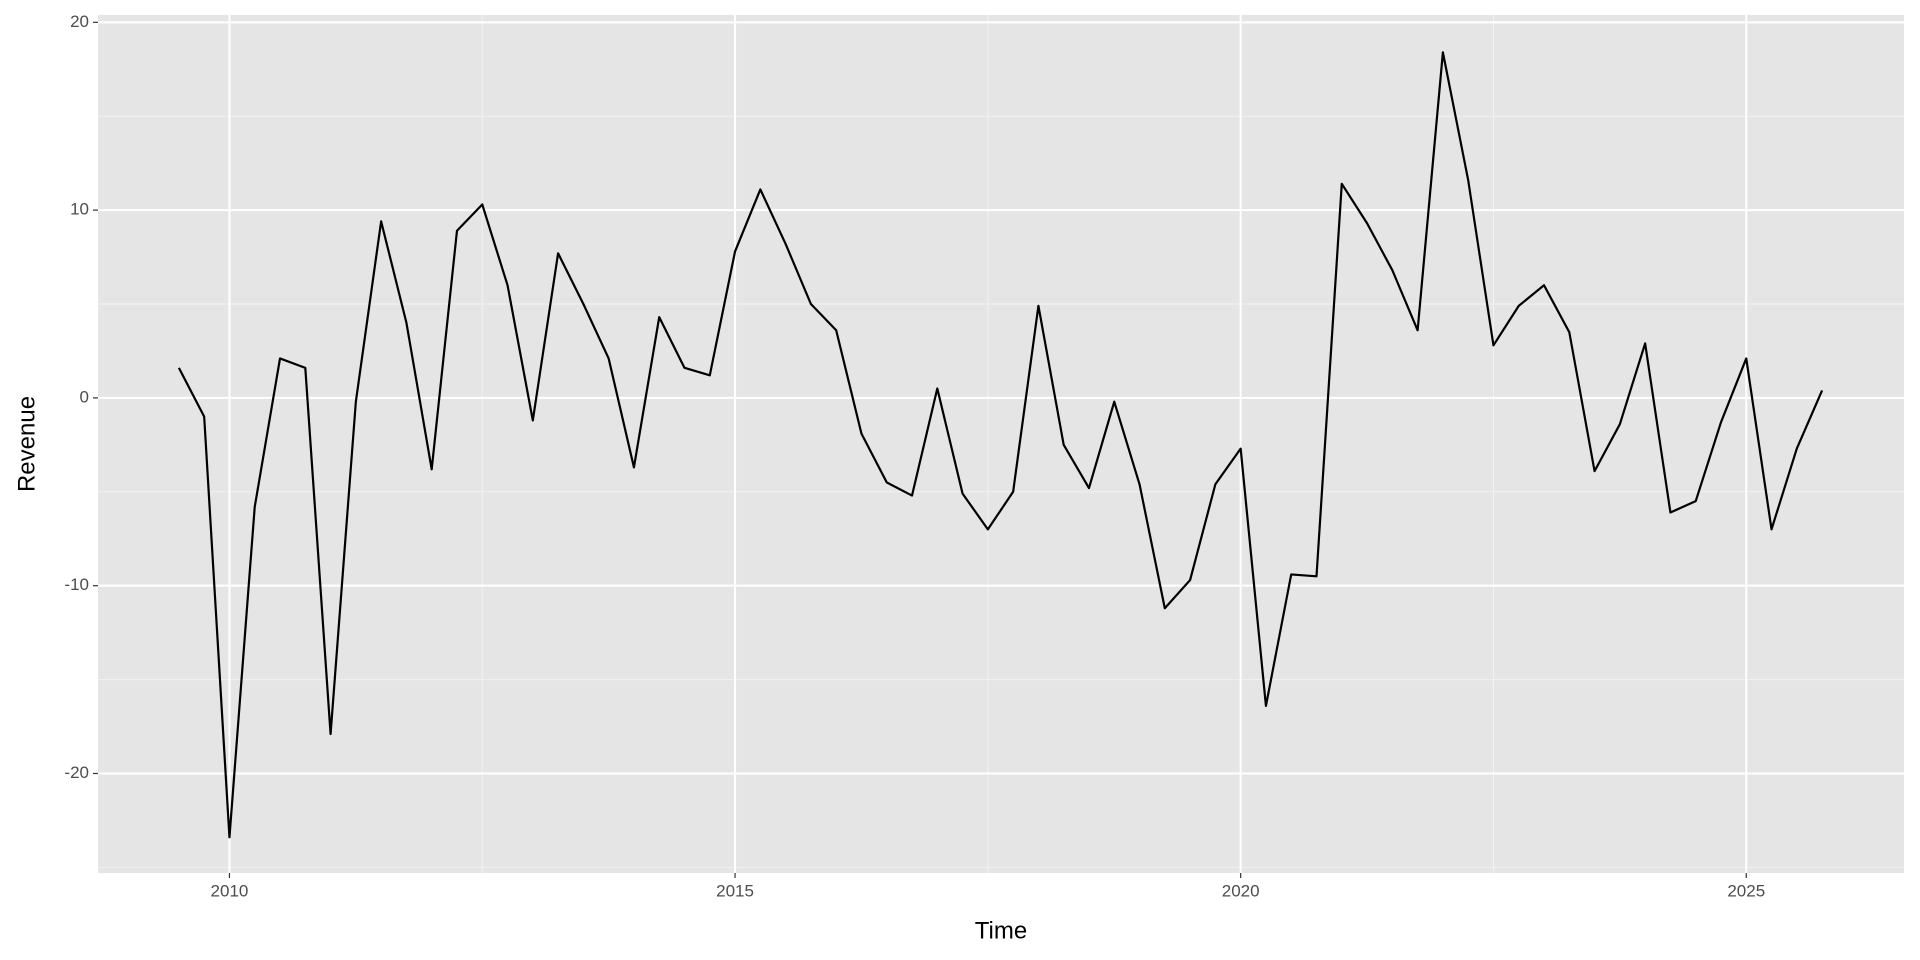  What do you see at coordinates (1001, 930) in the screenshot?
I see `x-axis-title: Time` at bounding box center [1001, 930].